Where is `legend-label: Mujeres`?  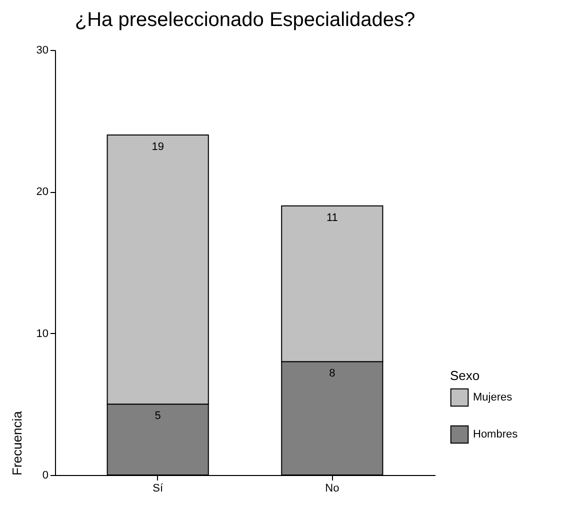
legend-label: Mujeres is located at coordinates (493, 398).